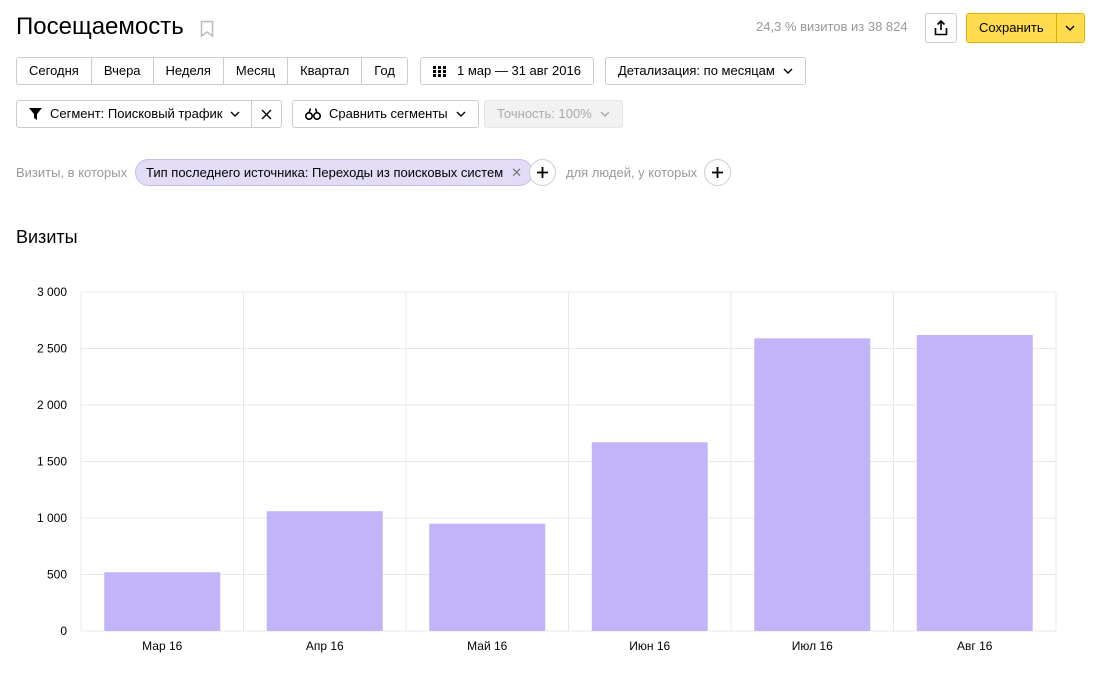 This screenshot has height=692, width=1097. I want to click on x-tick-label: Июн 16, so click(649, 646).